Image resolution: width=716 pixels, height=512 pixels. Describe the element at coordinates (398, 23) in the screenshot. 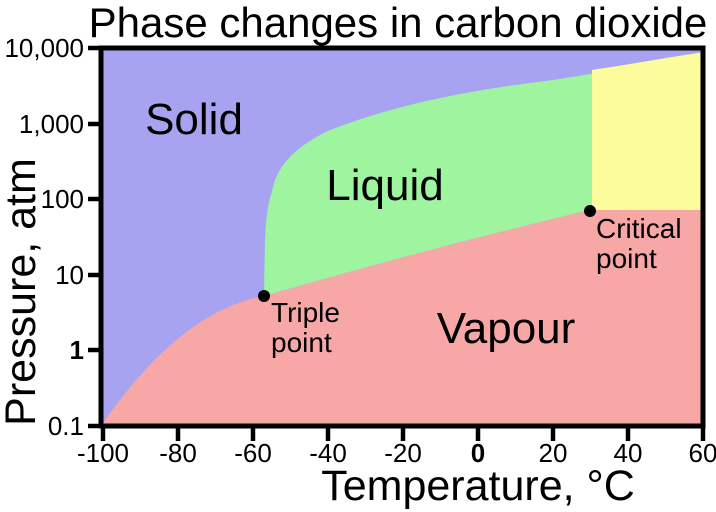

I see `chart-title: Phase changes in carbon dioxide` at that location.